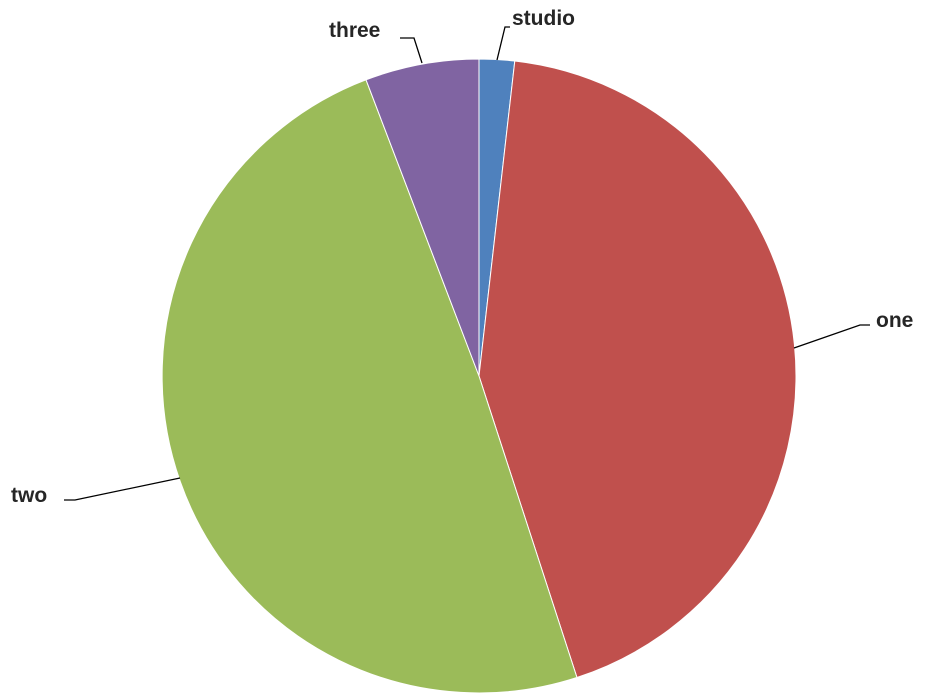 The height and width of the screenshot is (694, 927). I want to click on slice-label-studio: studio, so click(543, 18).